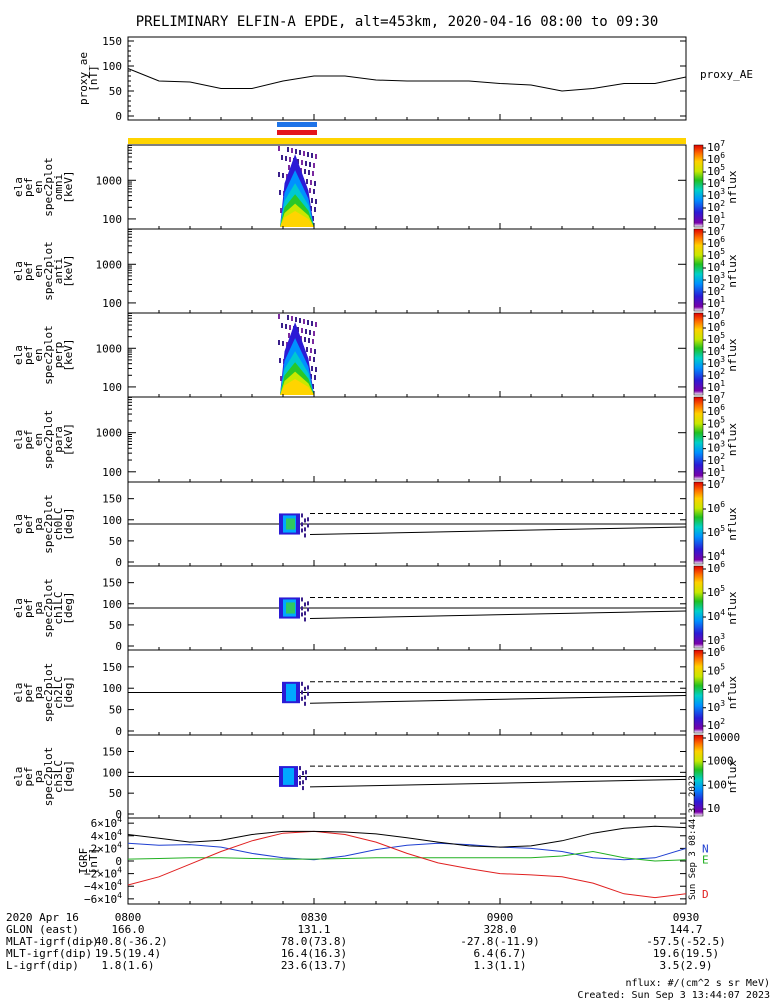 The height and width of the screenshot is (1000, 775). Describe the element at coordinates (43, 187) in the screenshot. I see `y-axis-label: elapefenspec2plotomni[keV]` at that location.